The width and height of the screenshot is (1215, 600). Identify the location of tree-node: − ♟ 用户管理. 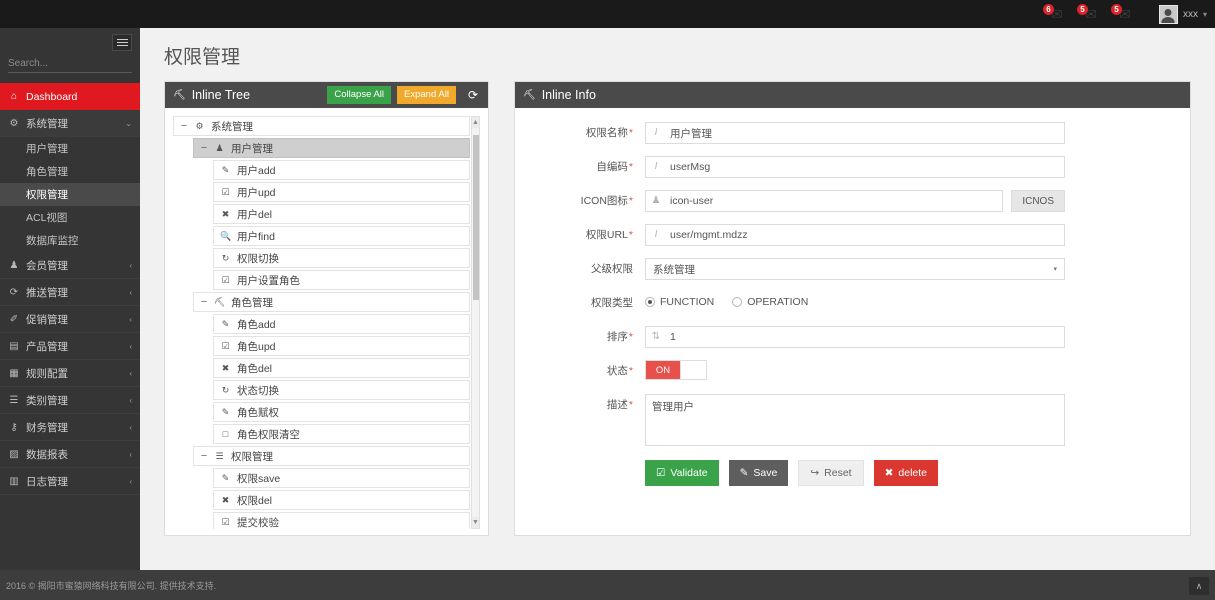
(331, 148).